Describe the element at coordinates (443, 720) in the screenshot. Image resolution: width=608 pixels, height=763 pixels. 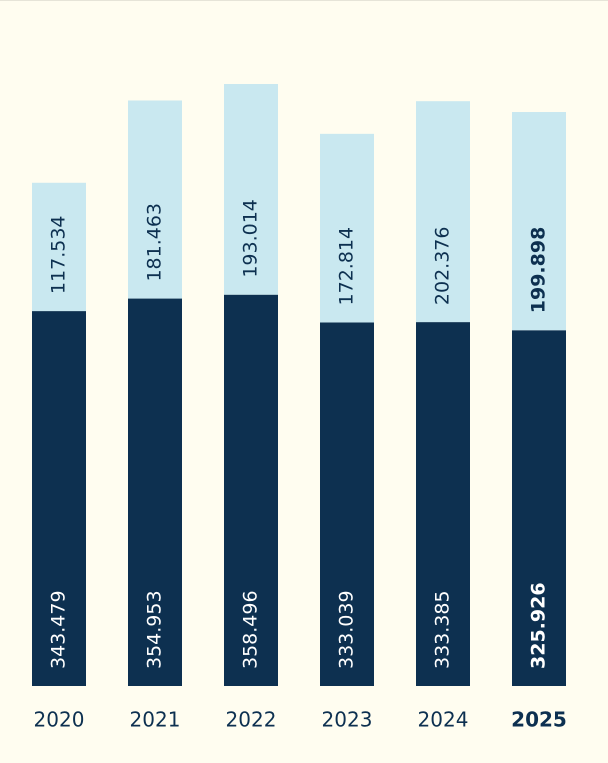
I see `x-tick-label: 2024` at that location.